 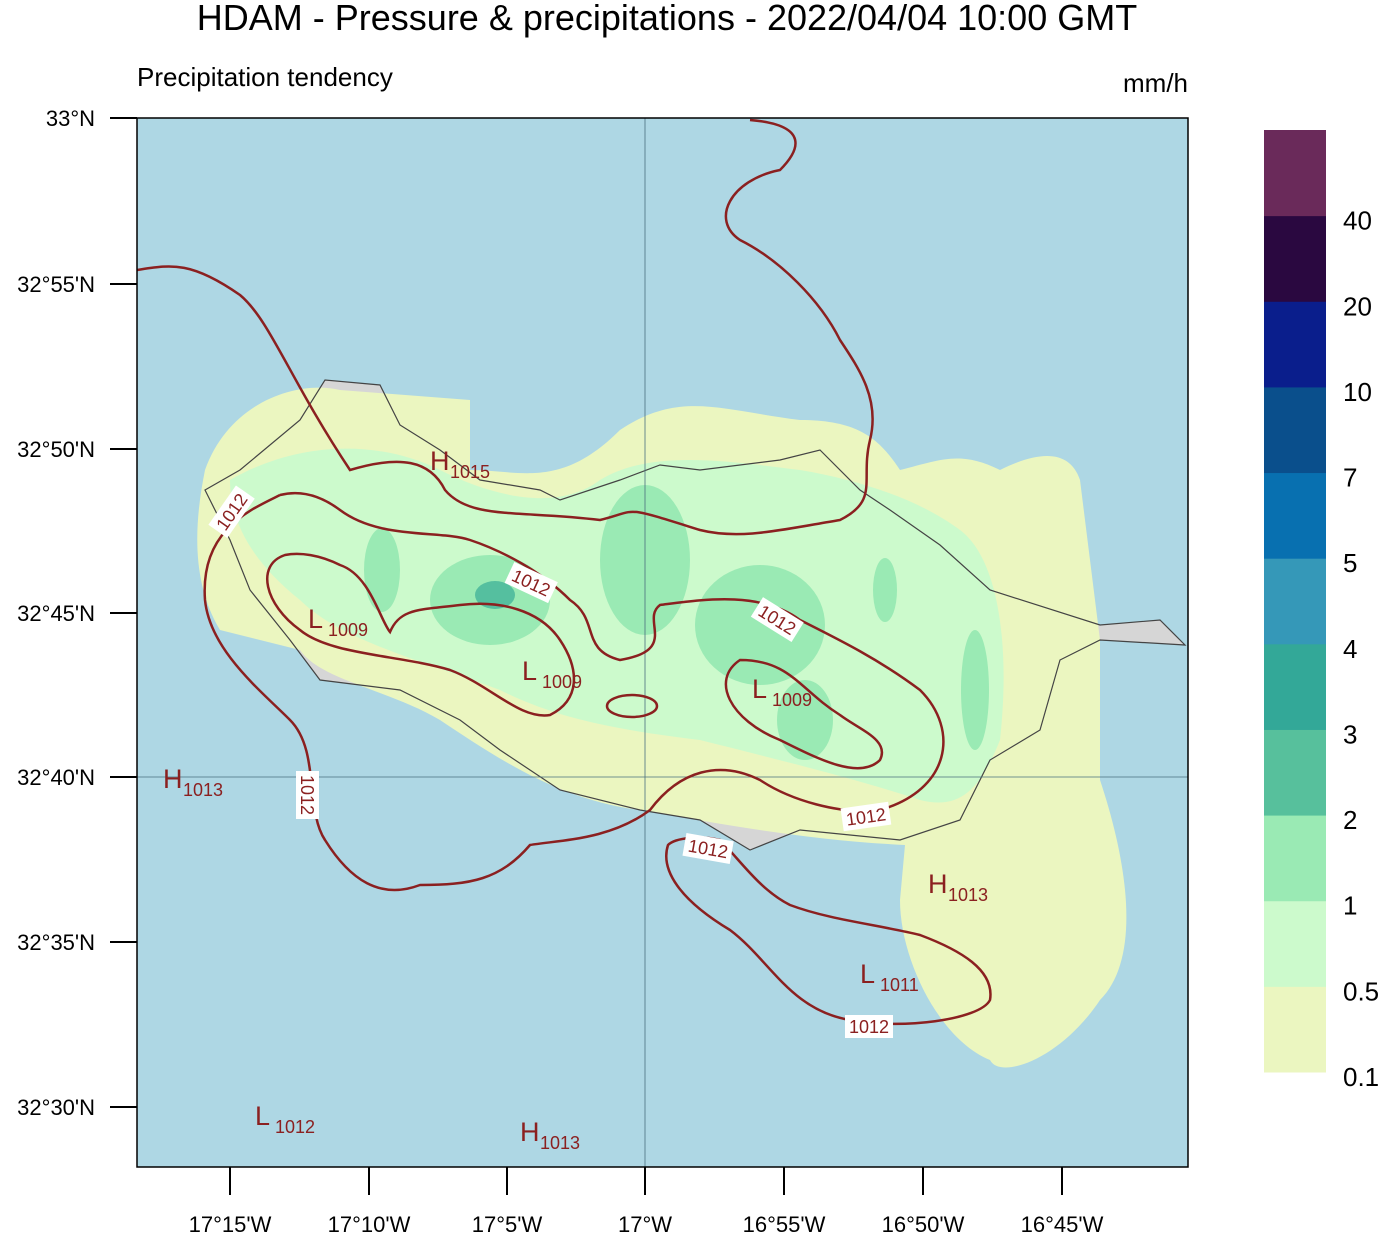 What do you see at coordinates (1350, 734) in the screenshot?
I see `colorbar-label: 3` at bounding box center [1350, 734].